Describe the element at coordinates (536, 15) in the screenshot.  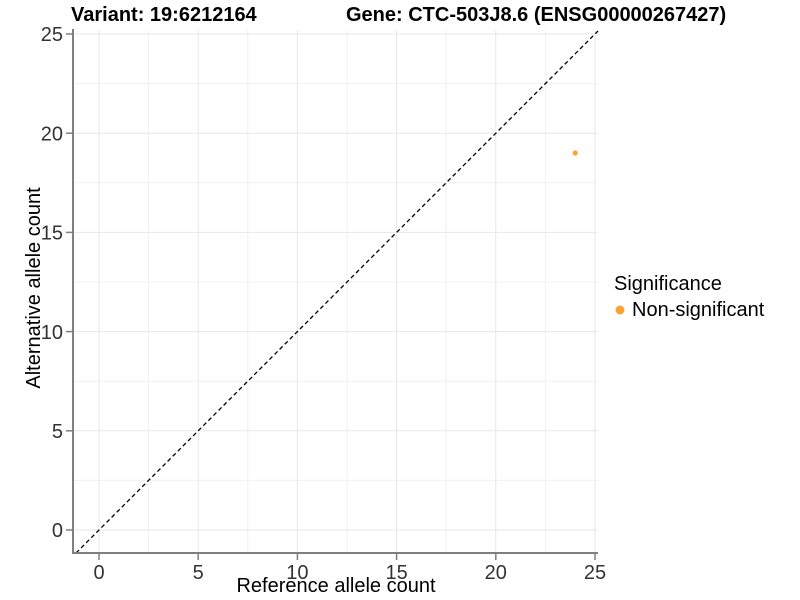
I see `gene-title: Gene: CTC-503J8.6 (ENSG00000267427)` at that location.